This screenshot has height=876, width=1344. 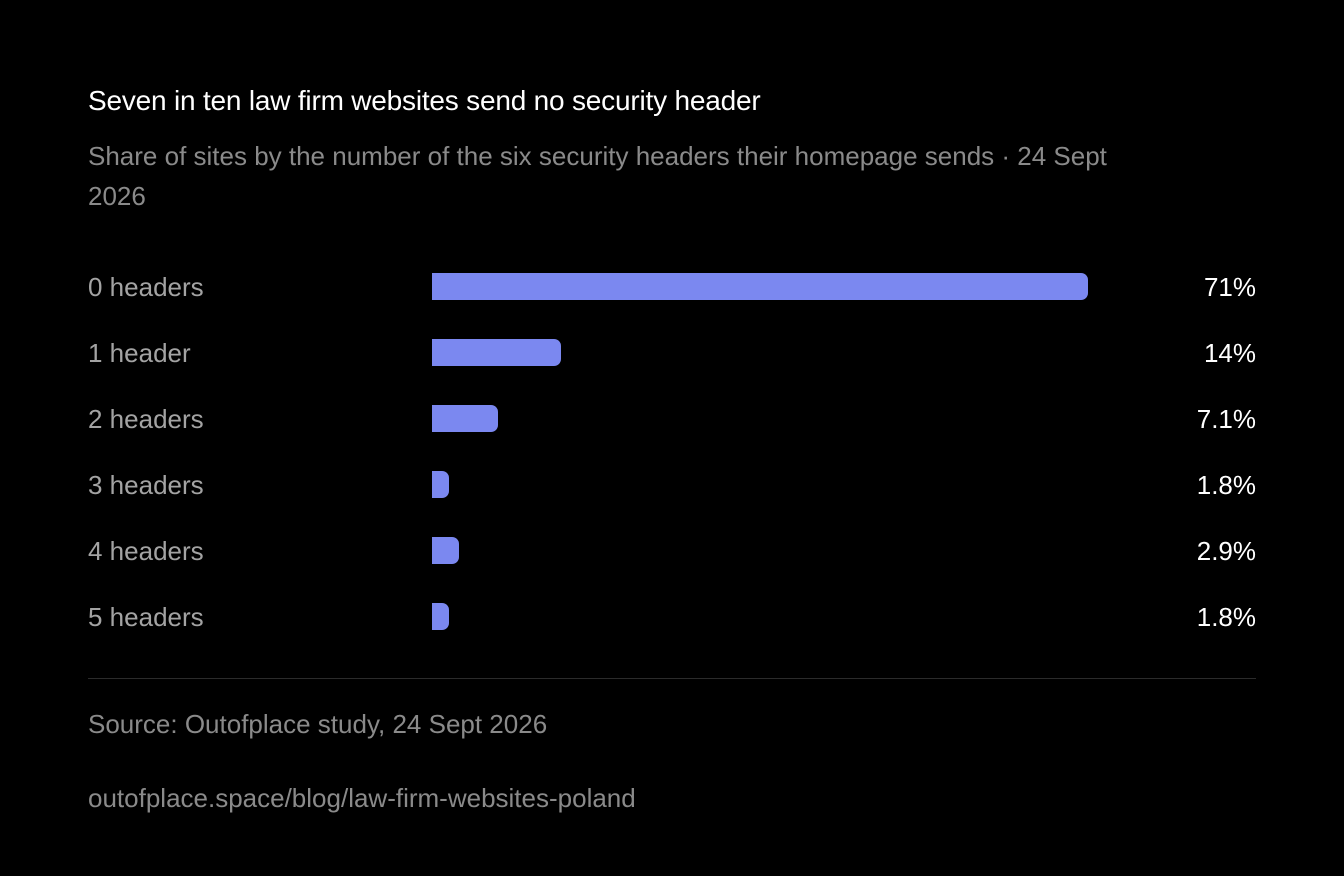 I want to click on category-label: 3 headers, so click(x=146, y=485).